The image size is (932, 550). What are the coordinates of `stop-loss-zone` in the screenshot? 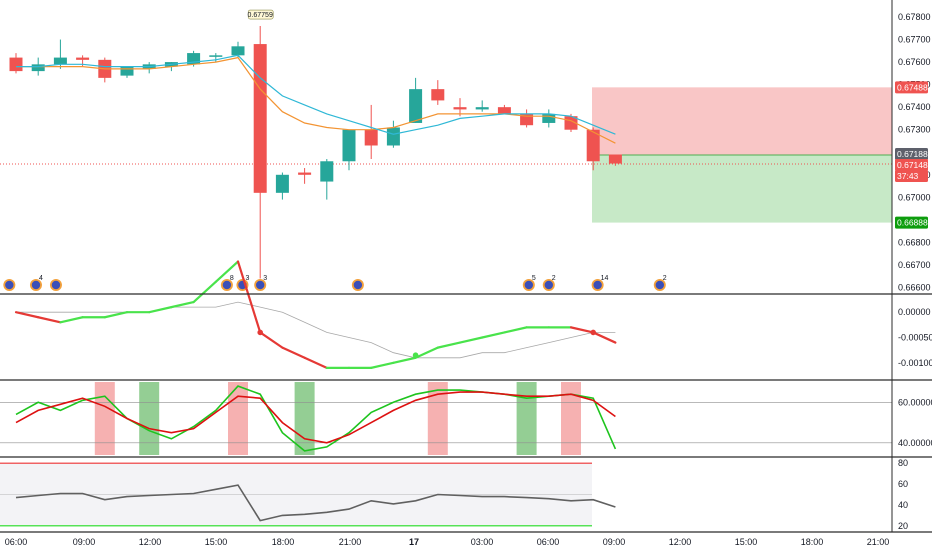 It's located at (742, 121).